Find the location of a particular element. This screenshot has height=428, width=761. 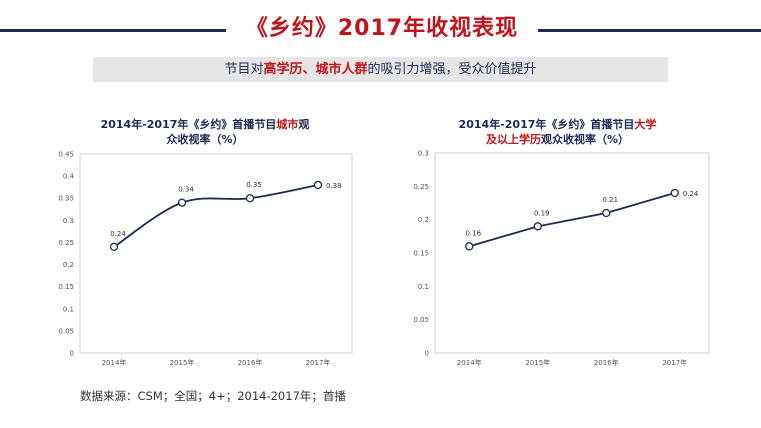

chart1-ytick-label: 0.35 is located at coordinates (66, 199).